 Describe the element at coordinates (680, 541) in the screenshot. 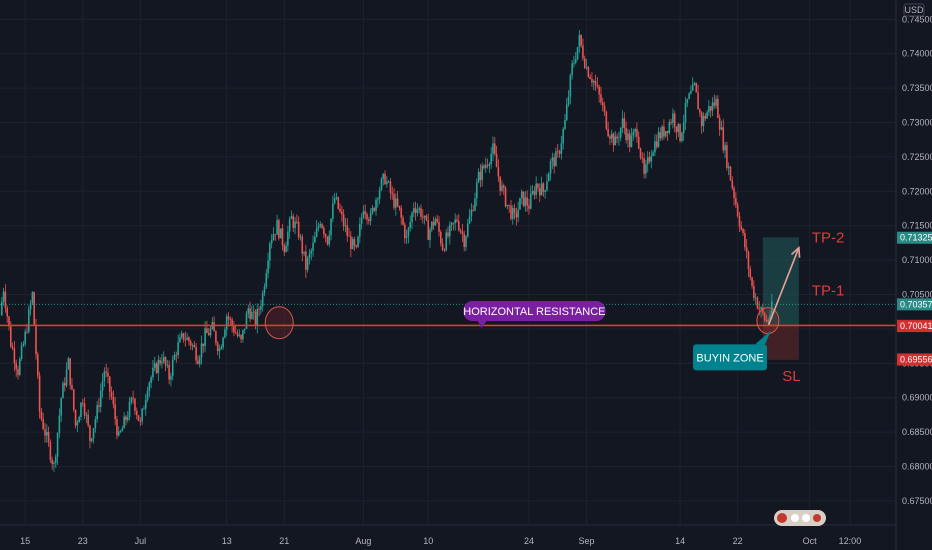

I see `x-tick-label: 14` at that location.